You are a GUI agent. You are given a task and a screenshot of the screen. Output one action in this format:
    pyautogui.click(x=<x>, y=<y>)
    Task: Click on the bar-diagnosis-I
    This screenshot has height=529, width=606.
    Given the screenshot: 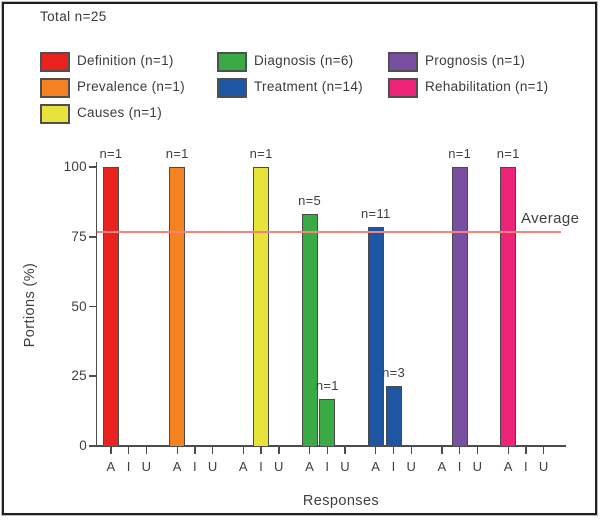 What is the action you would take?
    pyautogui.click(x=327, y=422)
    